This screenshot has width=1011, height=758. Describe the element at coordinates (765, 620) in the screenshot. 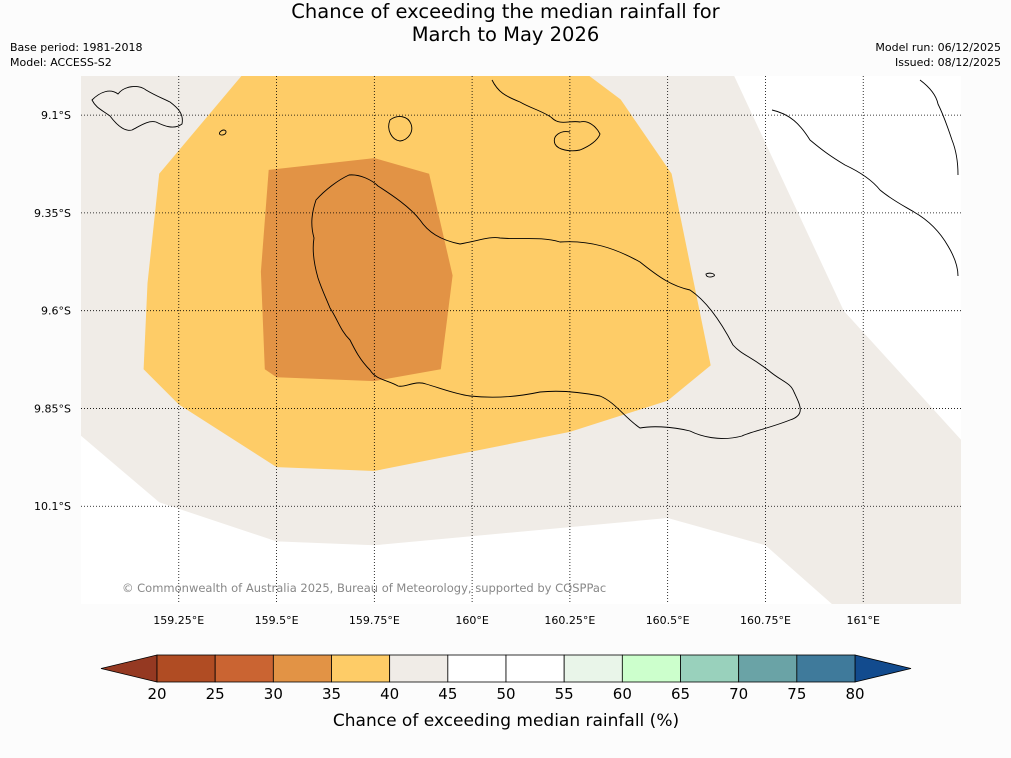

I see `x-tick-label: 160.75°E` at that location.